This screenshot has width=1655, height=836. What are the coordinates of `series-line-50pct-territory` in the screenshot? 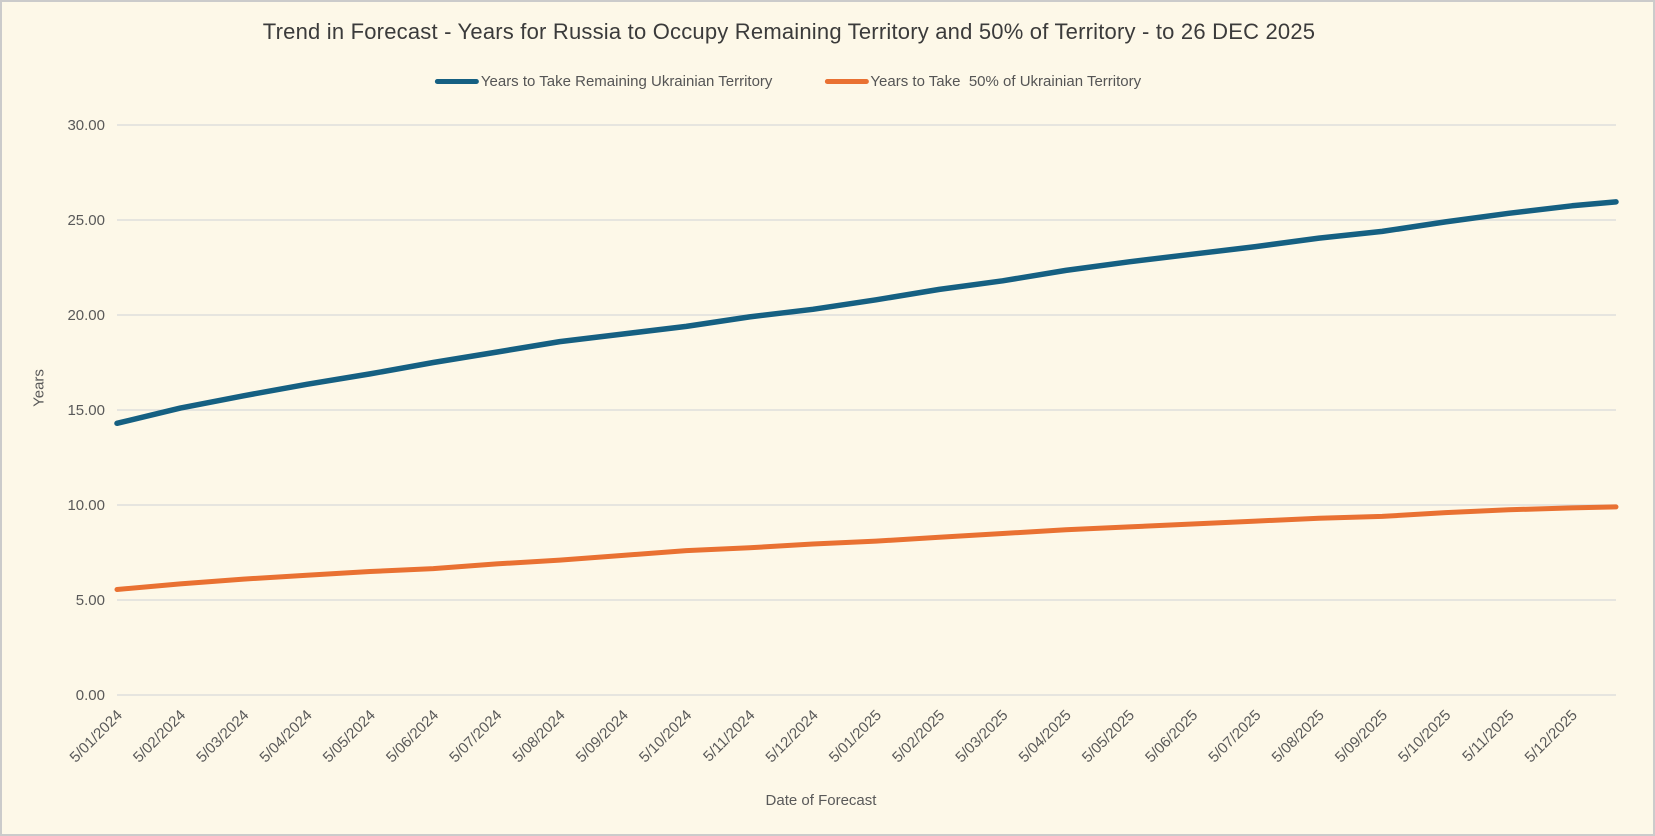 It's located at (866, 548).